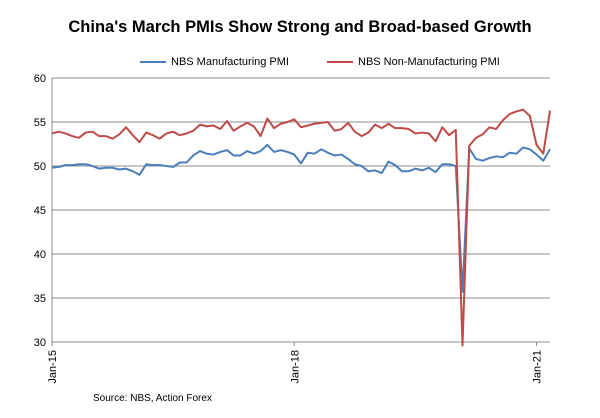 This screenshot has height=418, width=600. What do you see at coordinates (40, 167) in the screenshot?
I see `y-tick-label: 50` at bounding box center [40, 167].